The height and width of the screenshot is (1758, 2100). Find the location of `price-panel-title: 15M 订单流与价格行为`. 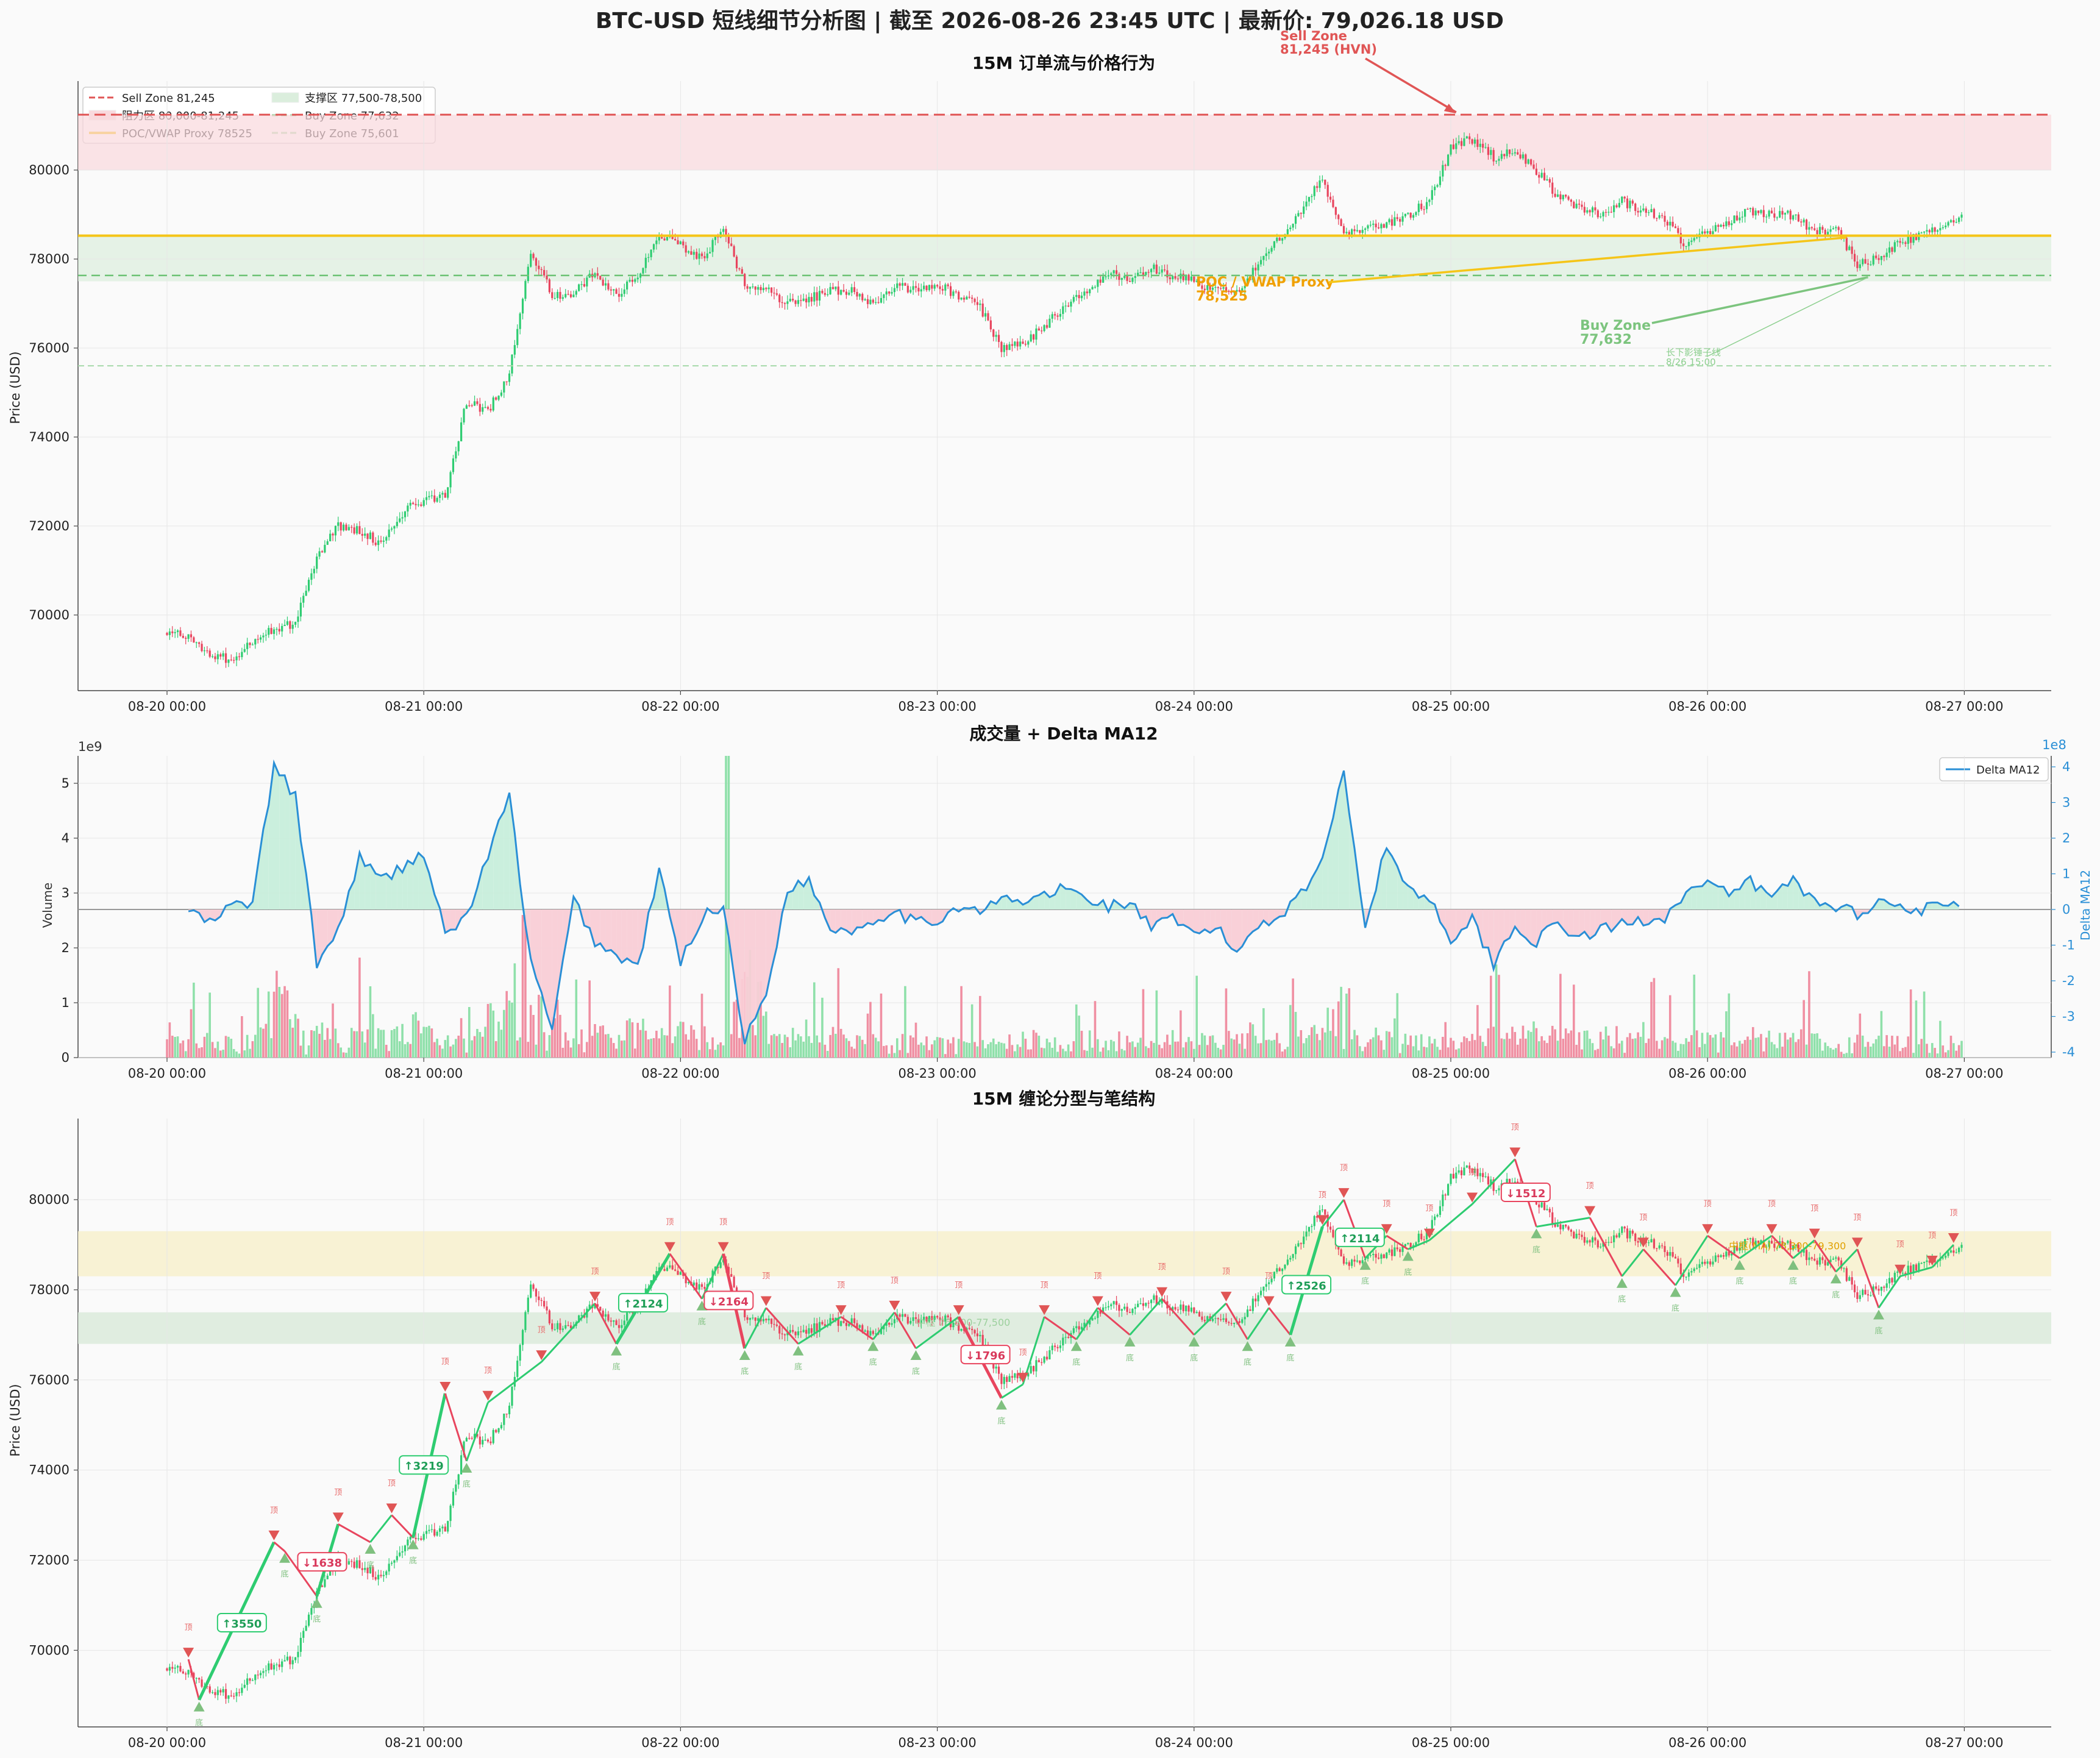

price-panel-title: 15M 订单流与价格行为 is located at coordinates (1064, 63).